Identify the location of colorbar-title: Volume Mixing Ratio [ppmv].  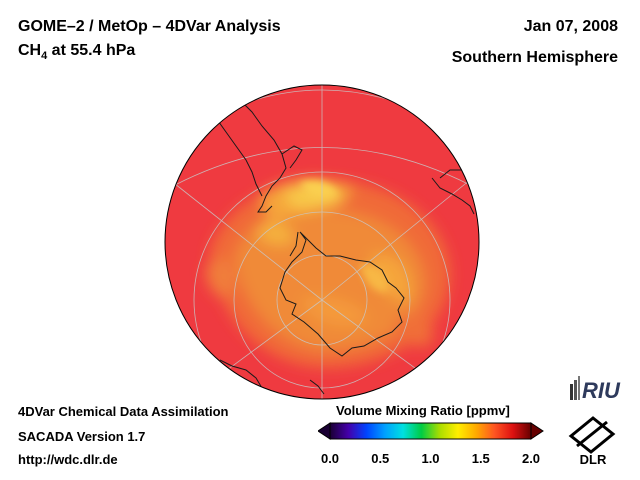
(423, 410).